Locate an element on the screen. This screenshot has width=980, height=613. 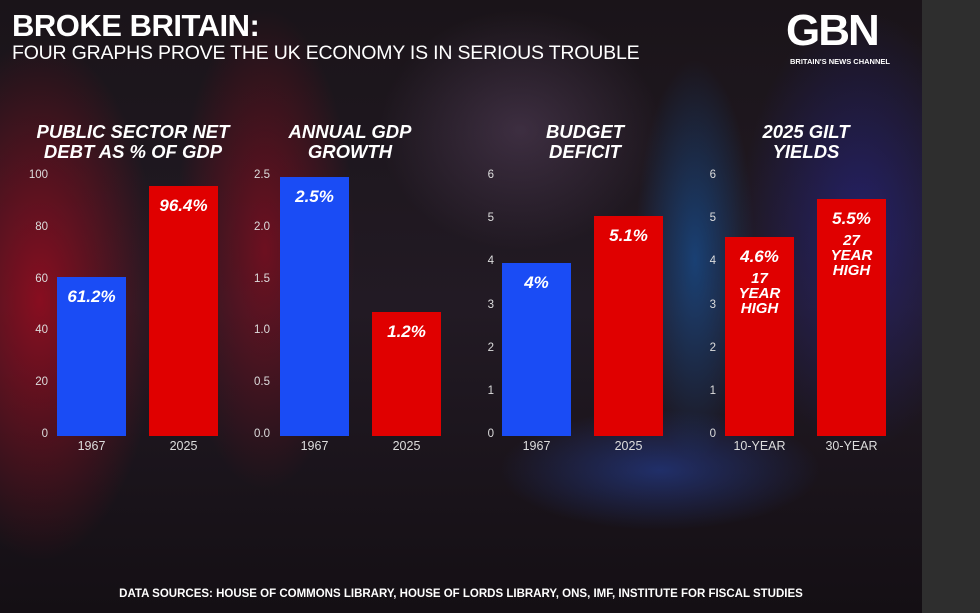
bar-30-year is located at coordinates (851, 317).